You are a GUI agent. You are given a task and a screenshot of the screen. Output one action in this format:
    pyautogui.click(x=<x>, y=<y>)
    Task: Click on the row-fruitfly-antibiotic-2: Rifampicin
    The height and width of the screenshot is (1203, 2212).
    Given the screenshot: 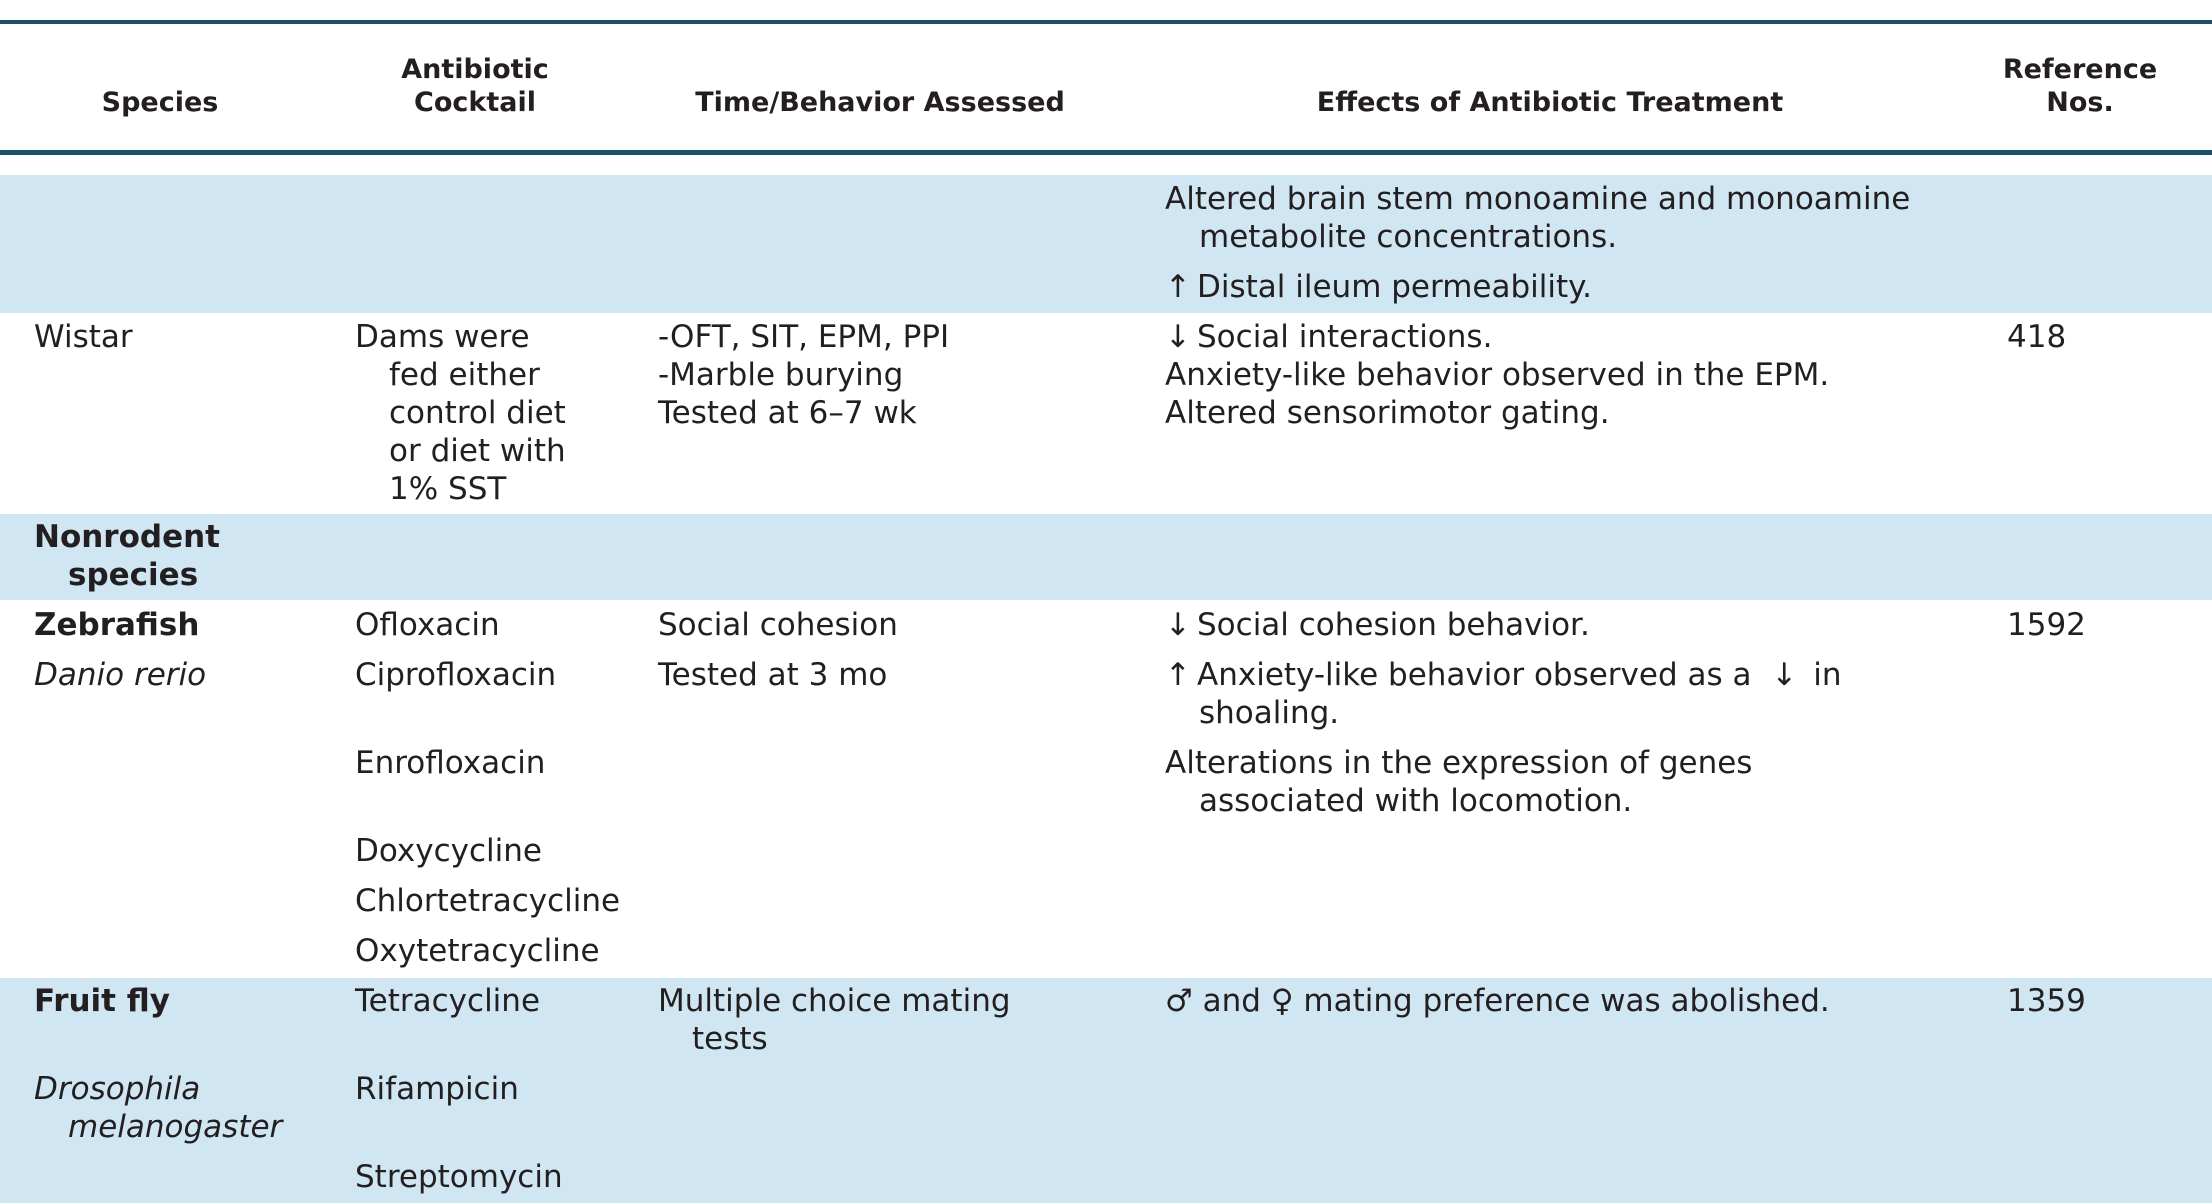 What is the action you would take?
    pyautogui.click(x=437, y=1089)
    